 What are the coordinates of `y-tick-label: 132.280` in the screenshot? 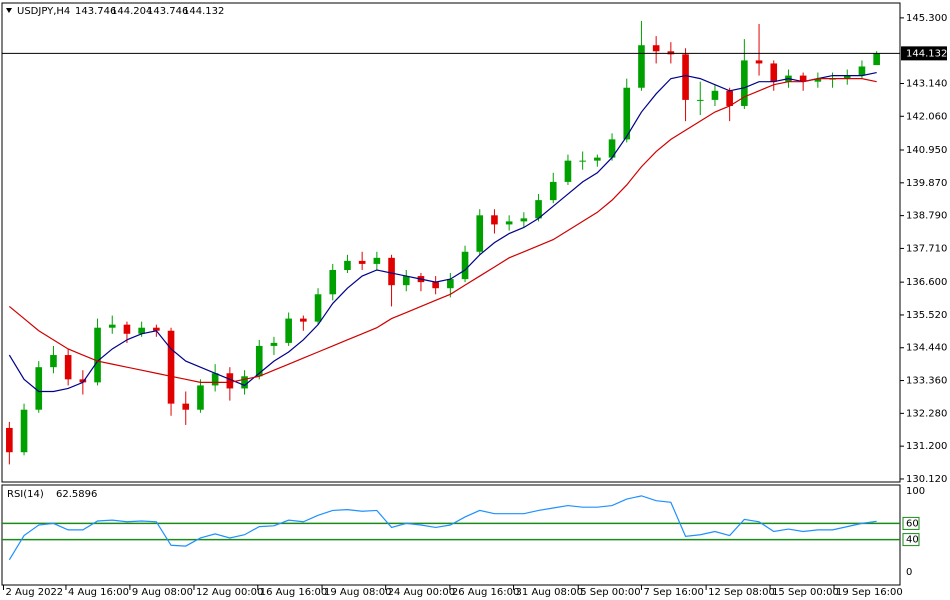 It's located at (926, 413).